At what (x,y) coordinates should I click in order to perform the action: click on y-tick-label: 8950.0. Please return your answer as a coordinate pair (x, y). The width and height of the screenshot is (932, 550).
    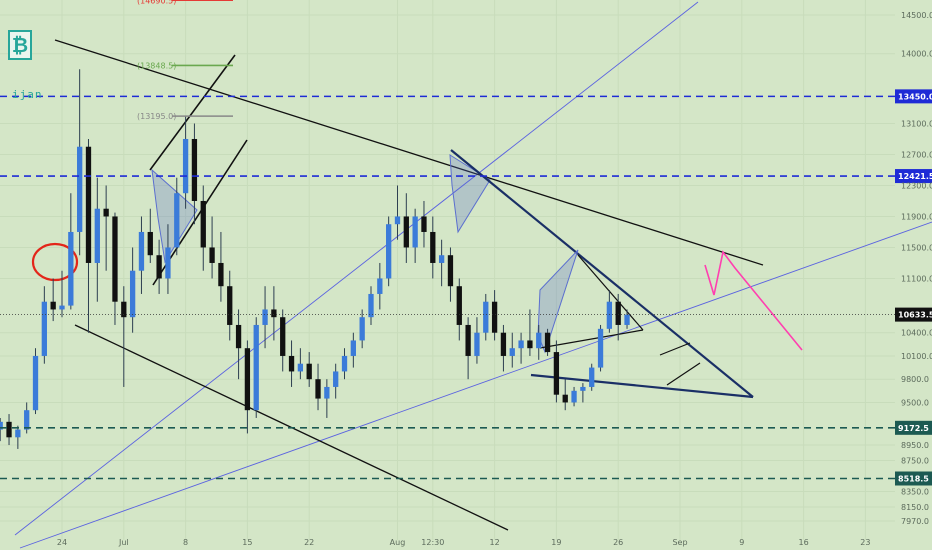
    Looking at the image, I should click on (915, 445).